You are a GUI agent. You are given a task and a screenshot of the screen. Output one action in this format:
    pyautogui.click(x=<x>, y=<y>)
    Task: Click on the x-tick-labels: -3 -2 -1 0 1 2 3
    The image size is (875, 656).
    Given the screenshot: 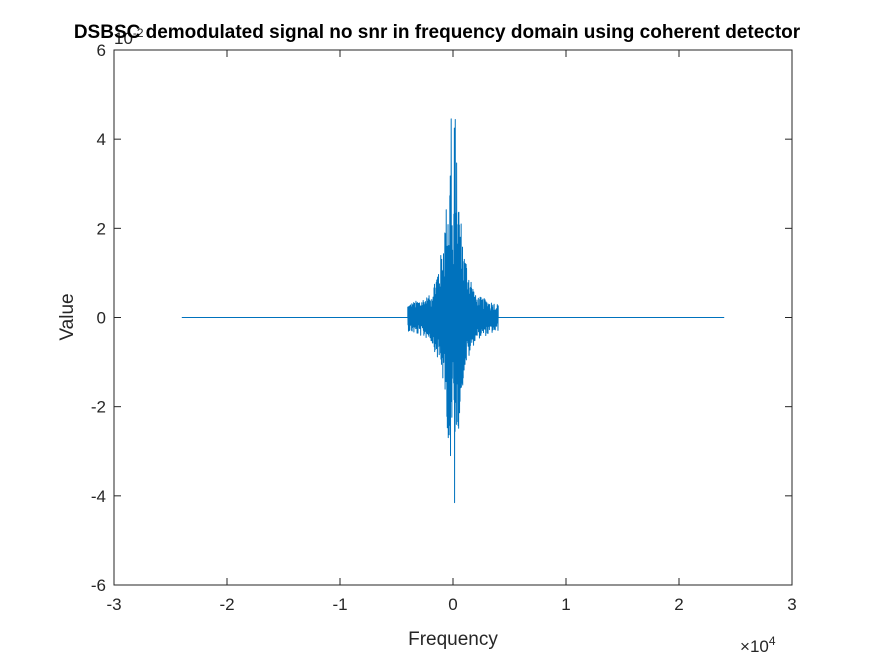 What is the action you would take?
    pyautogui.click(x=451, y=604)
    